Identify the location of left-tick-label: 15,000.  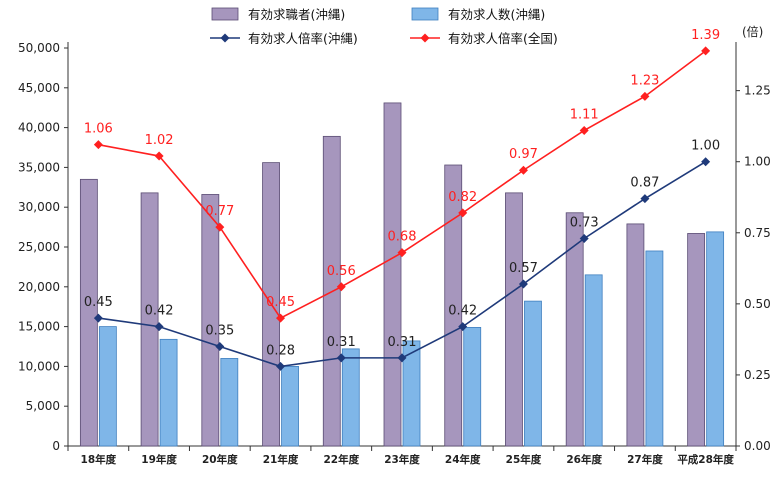
(39, 327).